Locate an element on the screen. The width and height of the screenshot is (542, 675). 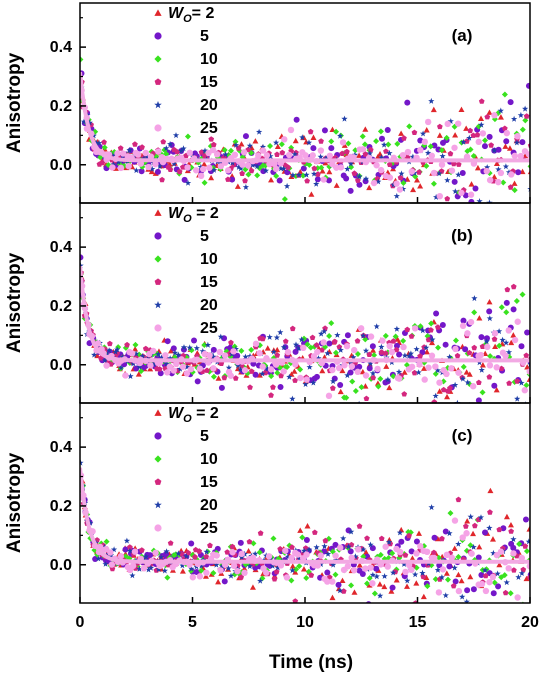
panel-label: (a) is located at coordinates (462, 35).